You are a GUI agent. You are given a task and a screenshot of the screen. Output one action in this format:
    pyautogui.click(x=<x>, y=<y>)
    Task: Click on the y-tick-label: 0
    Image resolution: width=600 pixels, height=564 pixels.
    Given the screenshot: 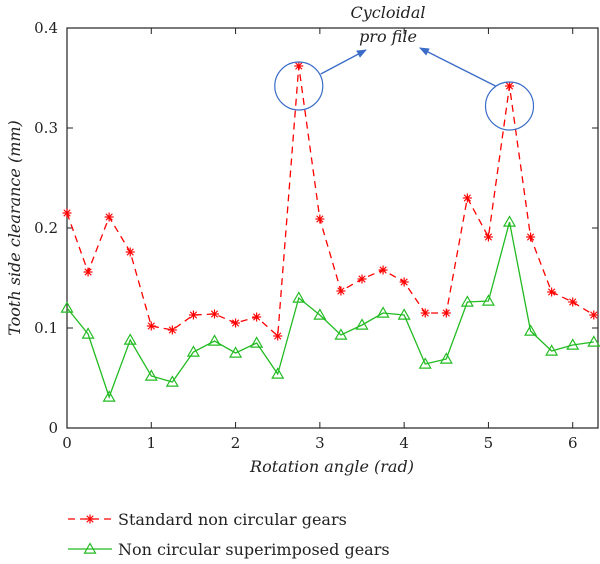 What is the action you would take?
    pyautogui.click(x=53, y=428)
    